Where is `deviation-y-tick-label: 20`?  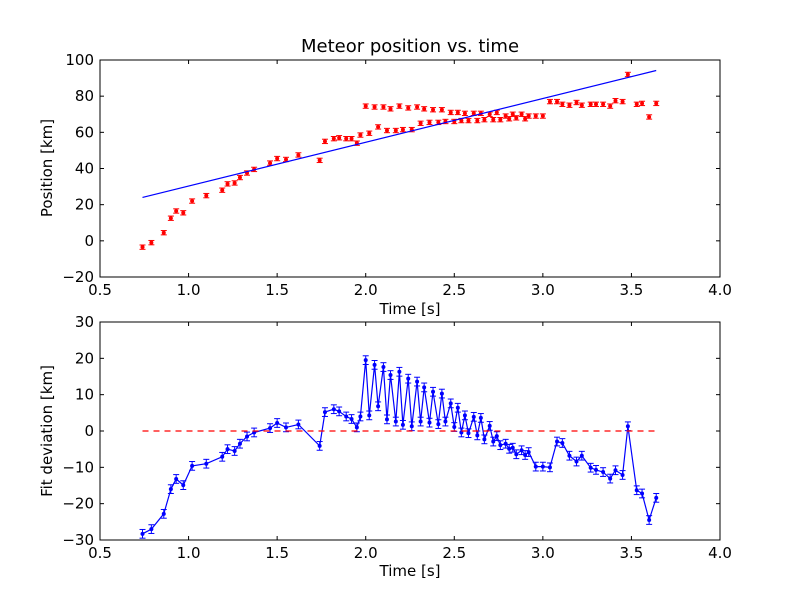 deviation-y-tick-label: 20 is located at coordinates (84, 358).